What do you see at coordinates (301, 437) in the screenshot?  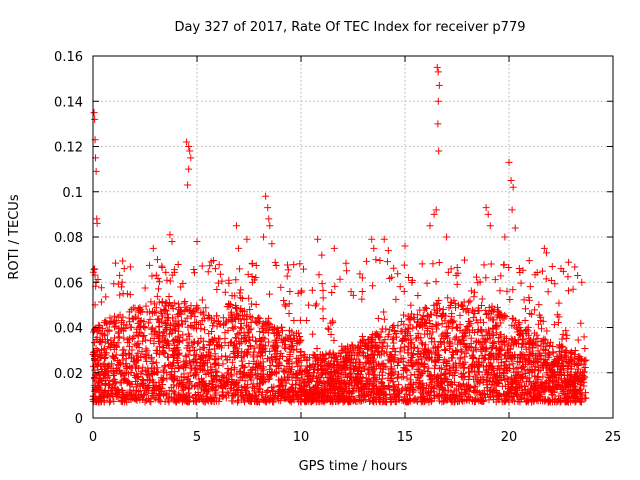 I see `x-tick-label: 10` at bounding box center [301, 437].